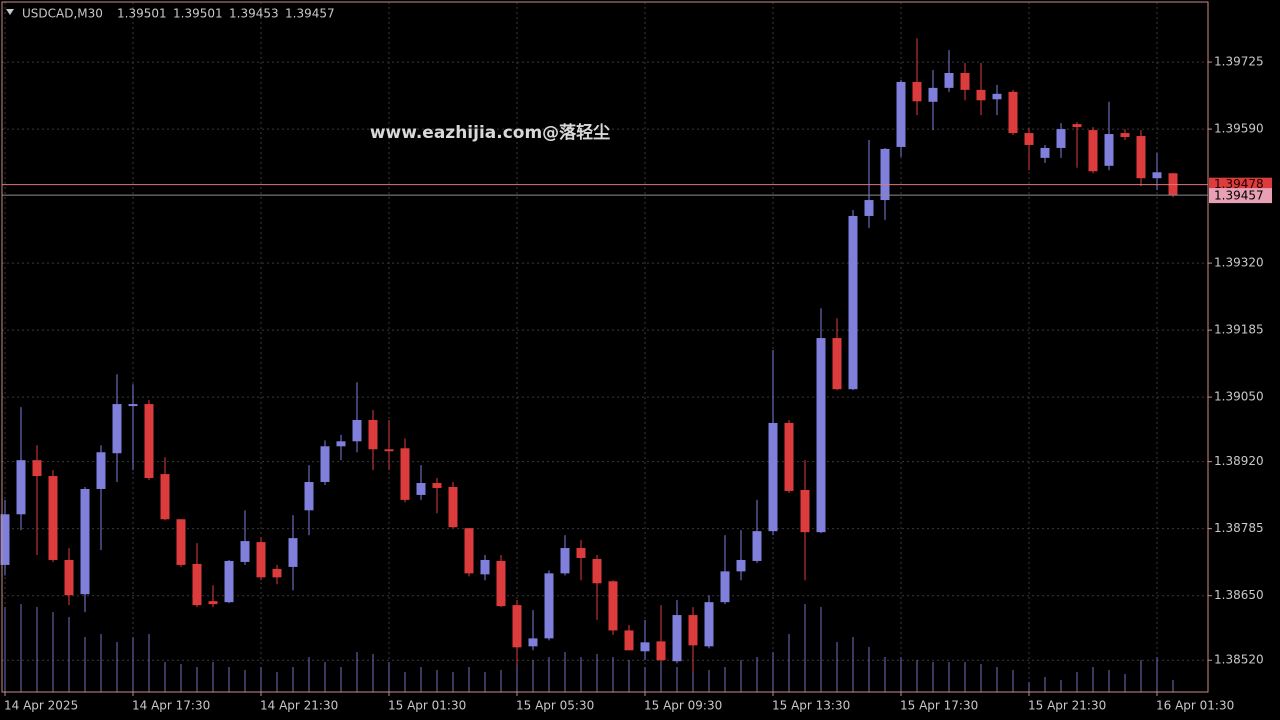 The image size is (1280, 720). Describe the element at coordinates (490, 132) in the screenshot. I see `watermark: www.eazhijia.com@落轻尘` at that location.